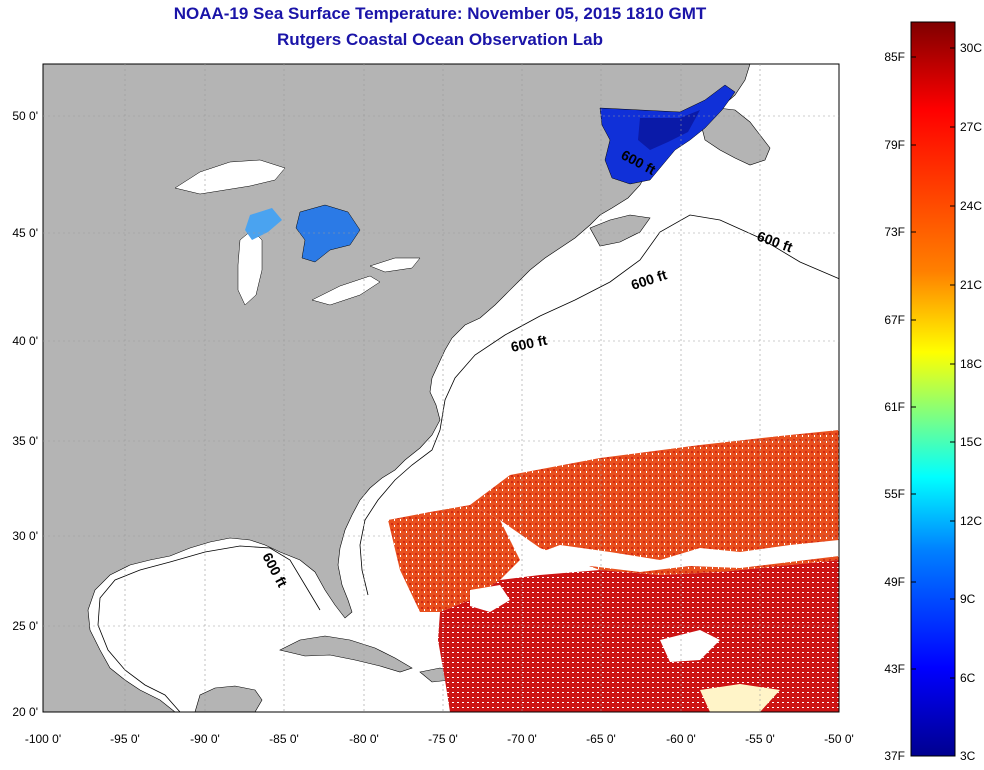  What do you see at coordinates (620, 230) in the screenshot?
I see `land-nova-scotia` at bounding box center [620, 230].